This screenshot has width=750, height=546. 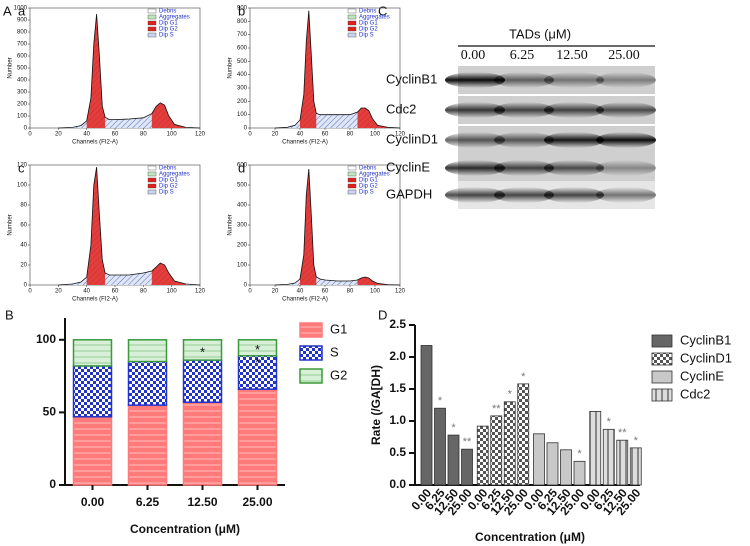 I want to click on y-tick-label: 2.5, so click(x=397, y=324).